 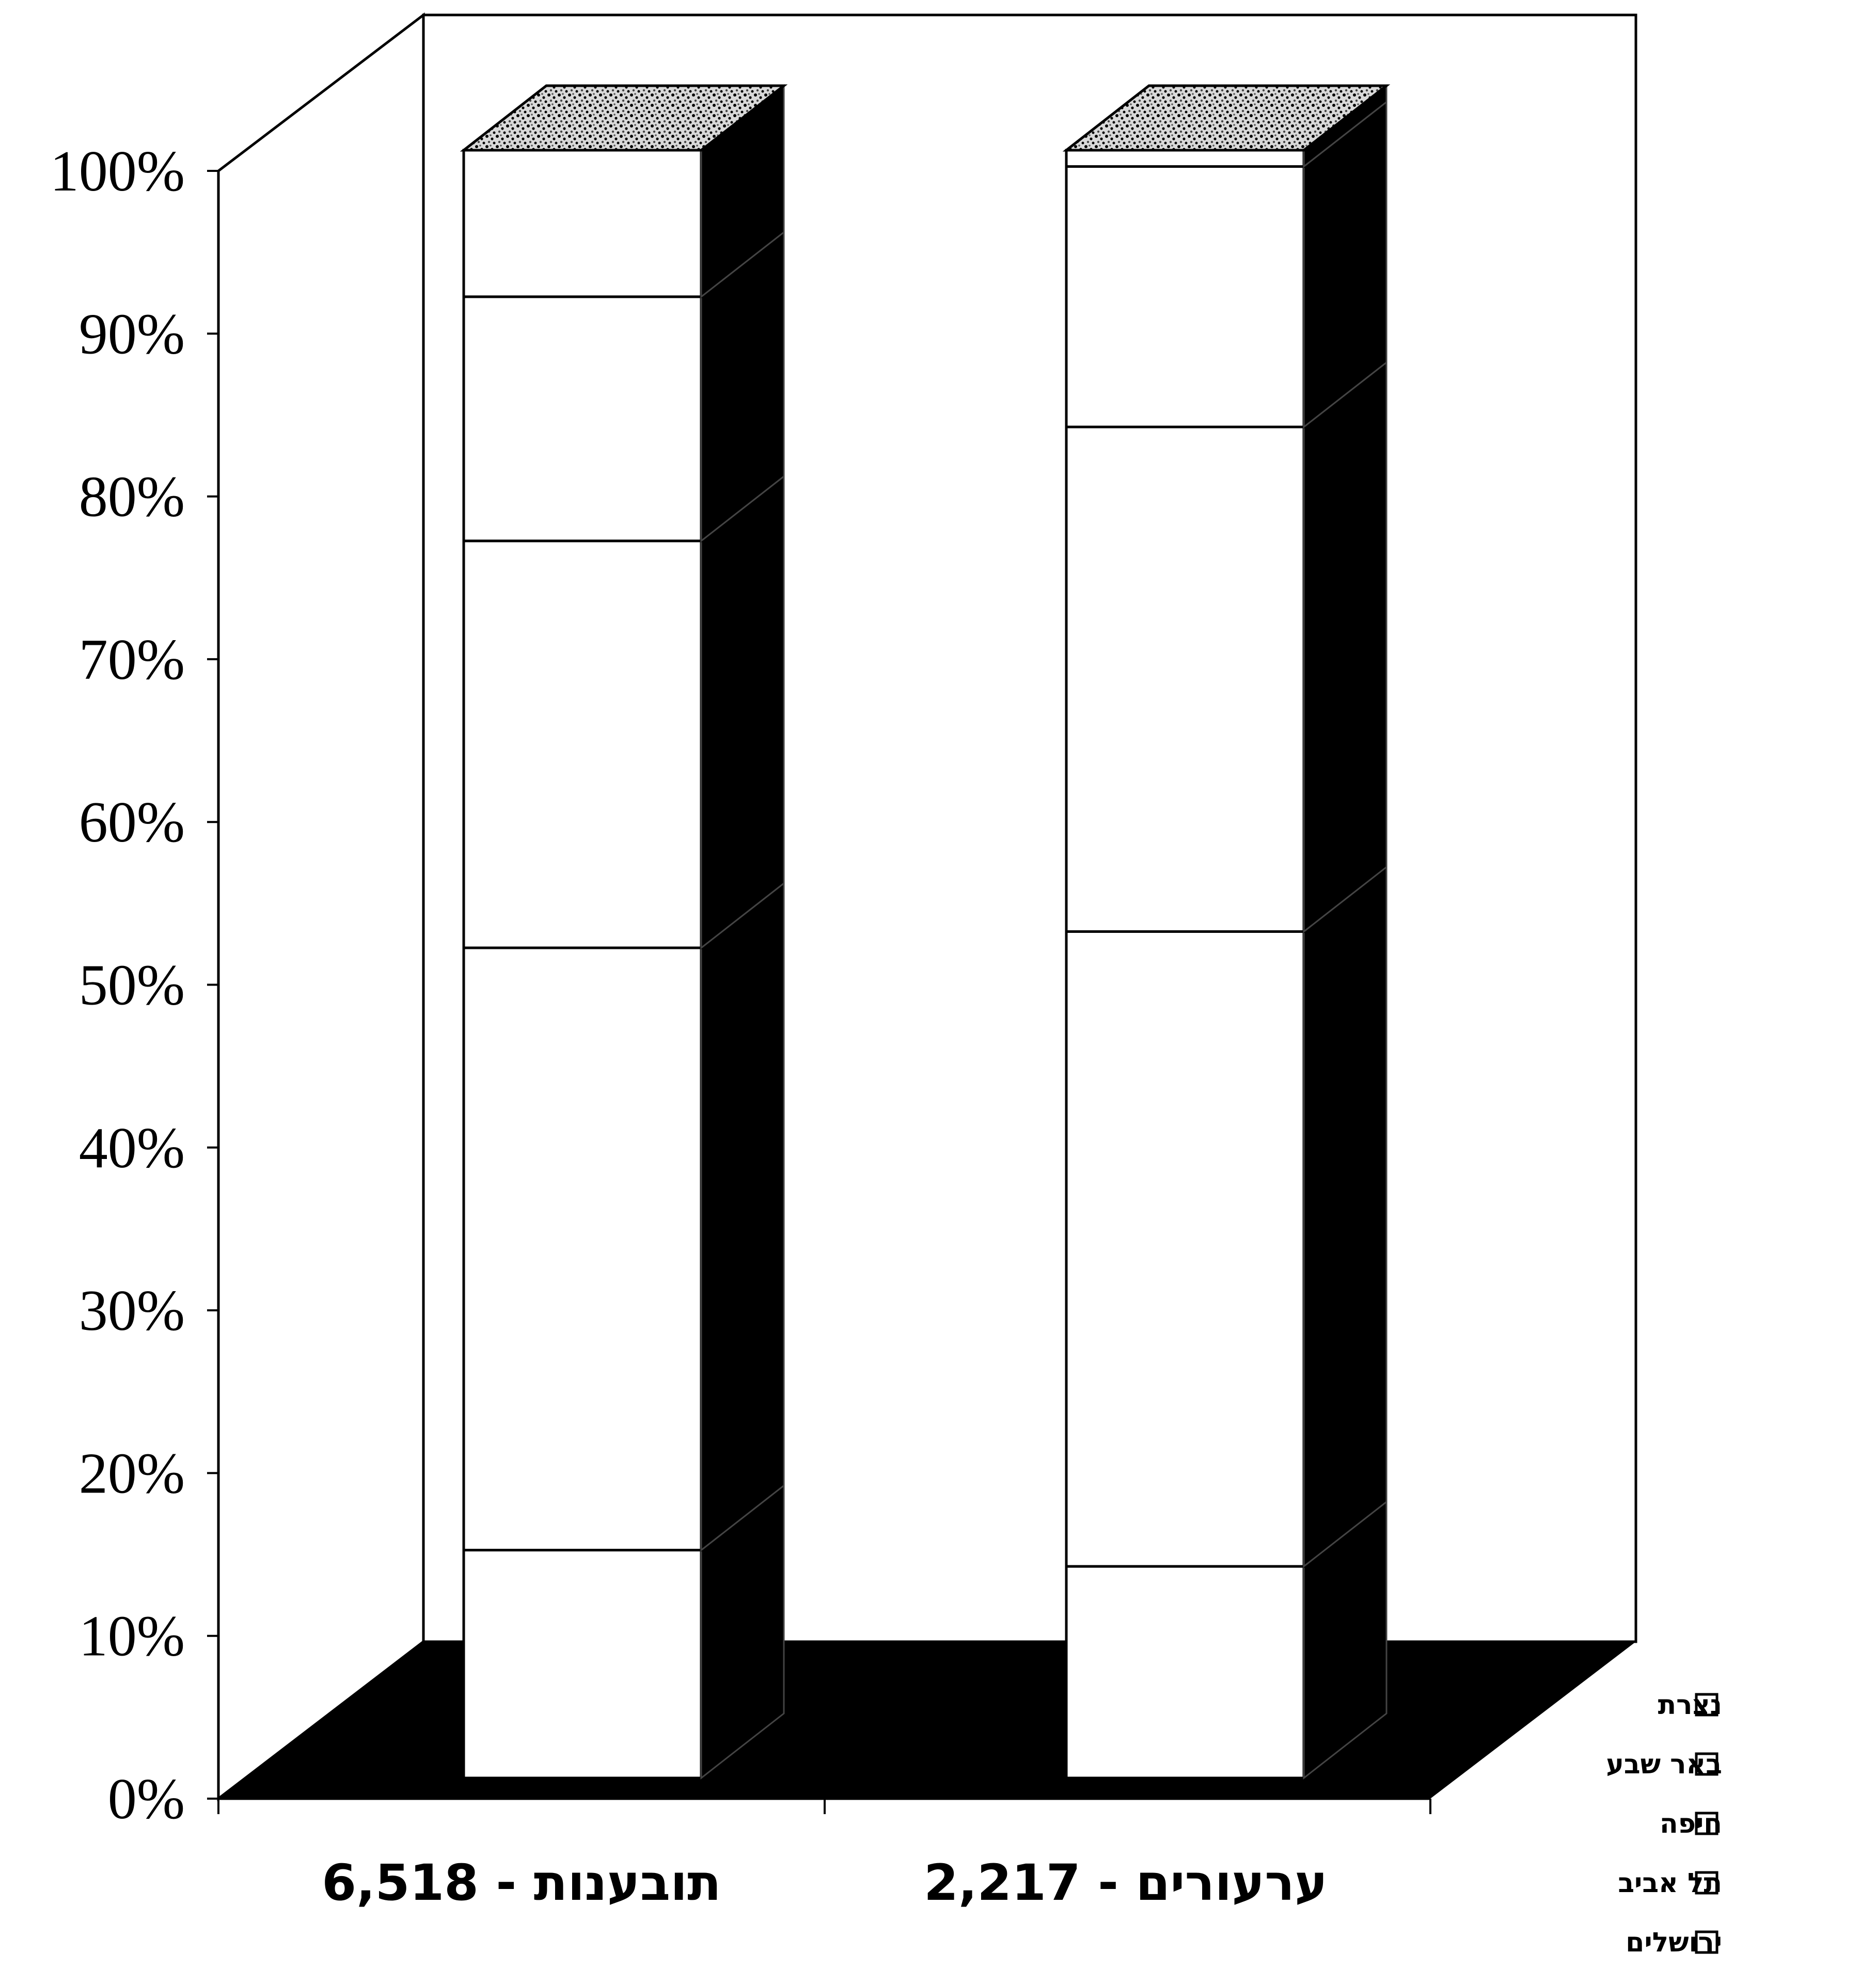 I want to click on y-axis: 0% 10% 20% 30% 40% 50% 60% 70% 80% 90% 100%, so click(x=135, y=985).